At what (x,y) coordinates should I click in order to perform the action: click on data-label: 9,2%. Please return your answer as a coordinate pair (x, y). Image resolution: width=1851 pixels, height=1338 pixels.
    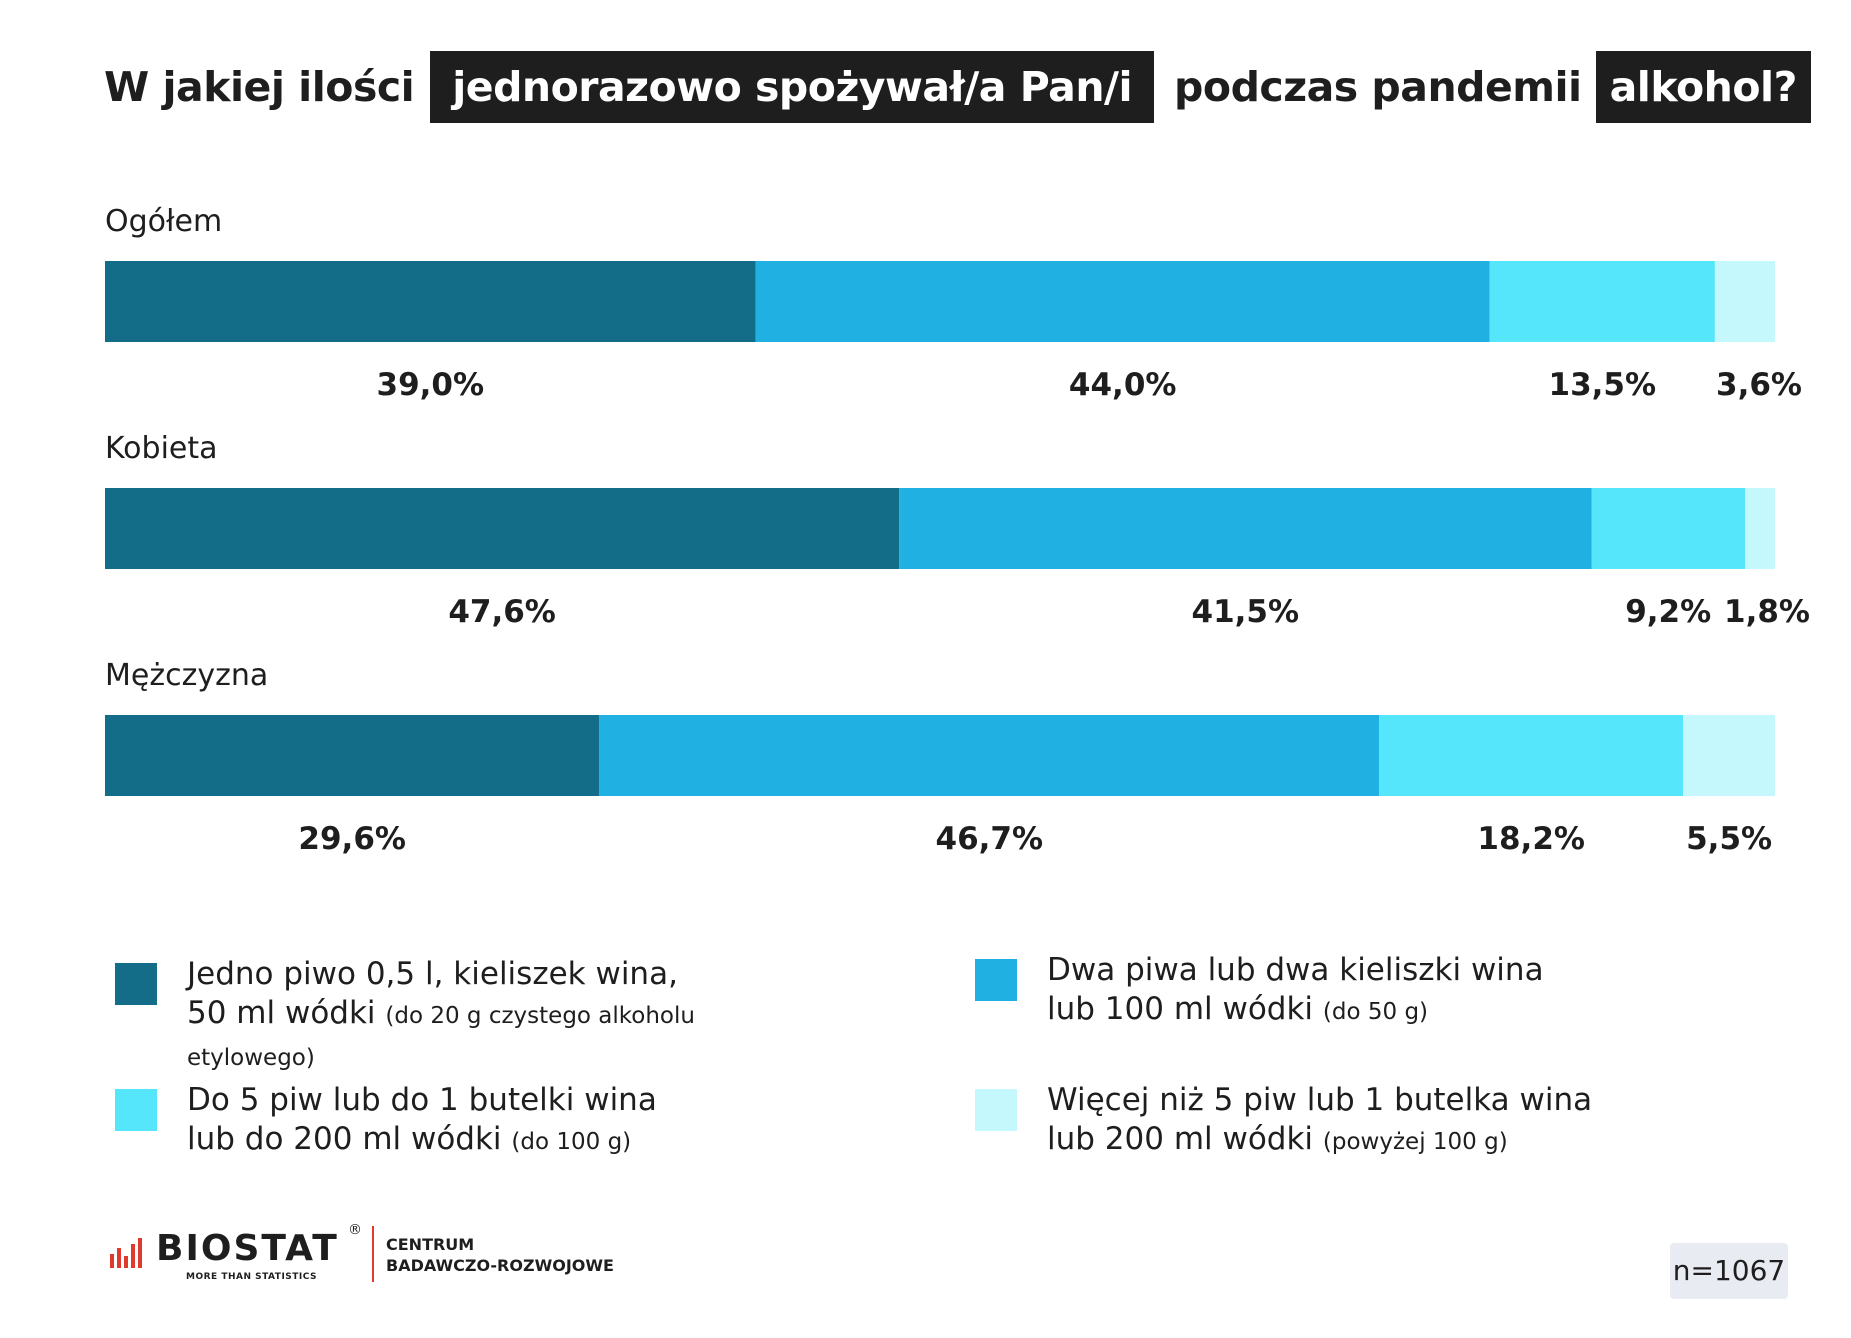
    Looking at the image, I should click on (1668, 612).